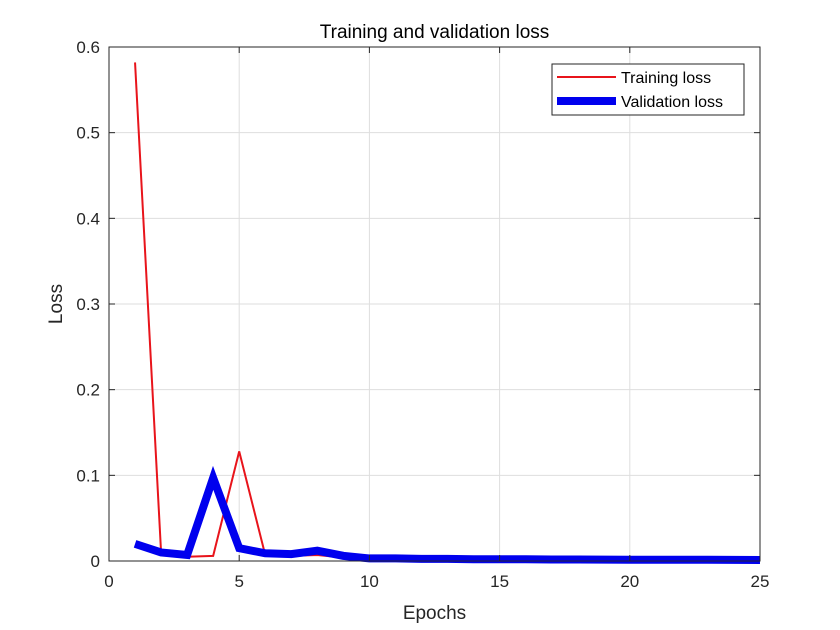 This screenshot has width=840, height=630. What do you see at coordinates (88, 390) in the screenshot?
I see `y-tick-label: 0.2` at bounding box center [88, 390].